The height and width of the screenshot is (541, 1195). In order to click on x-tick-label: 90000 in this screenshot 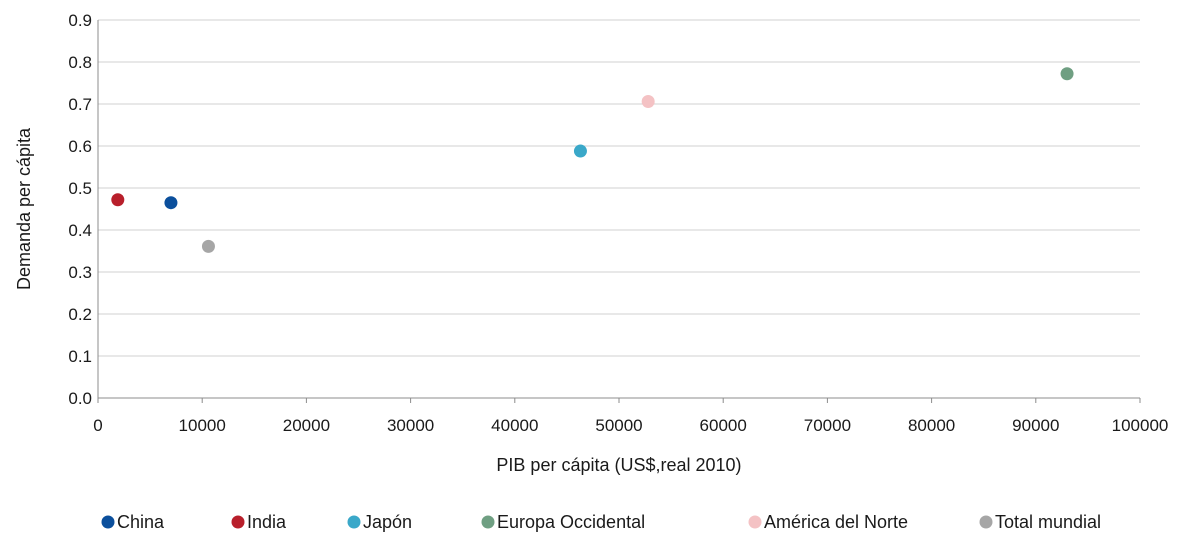, I will do `click(1035, 425)`.